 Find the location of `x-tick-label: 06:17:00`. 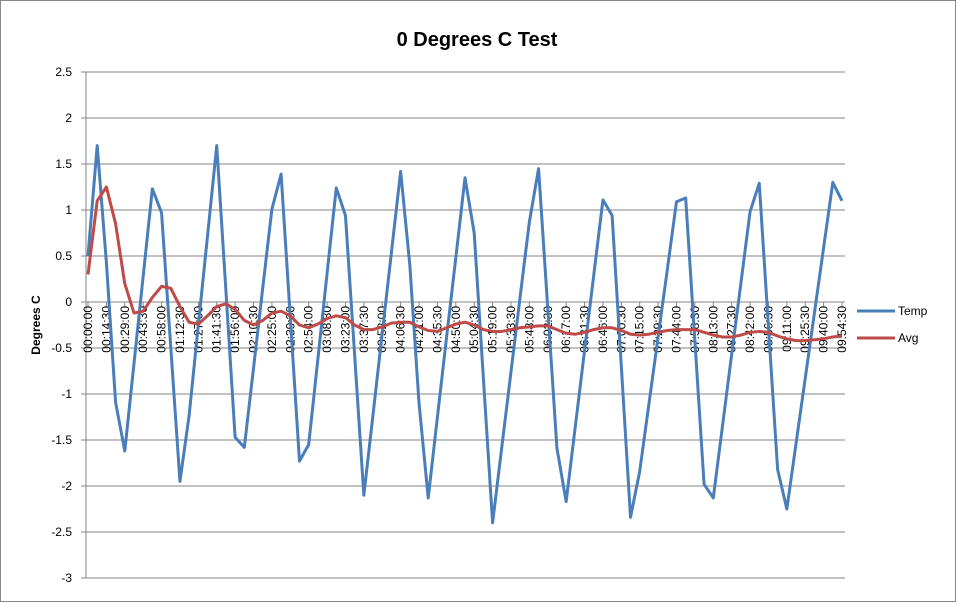

x-tick-label: 06:17:00 is located at coordinates (566, 329).